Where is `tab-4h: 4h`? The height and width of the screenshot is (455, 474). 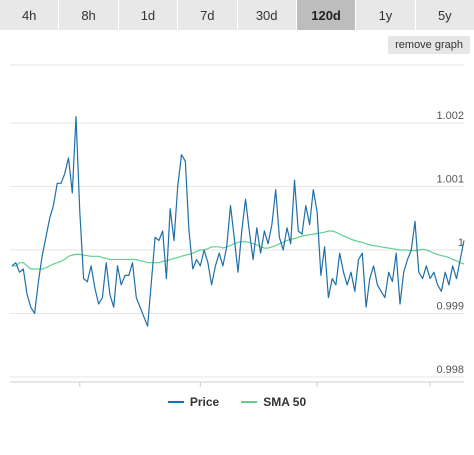 tab-4h: 4h is located at coordinates (30, 15).